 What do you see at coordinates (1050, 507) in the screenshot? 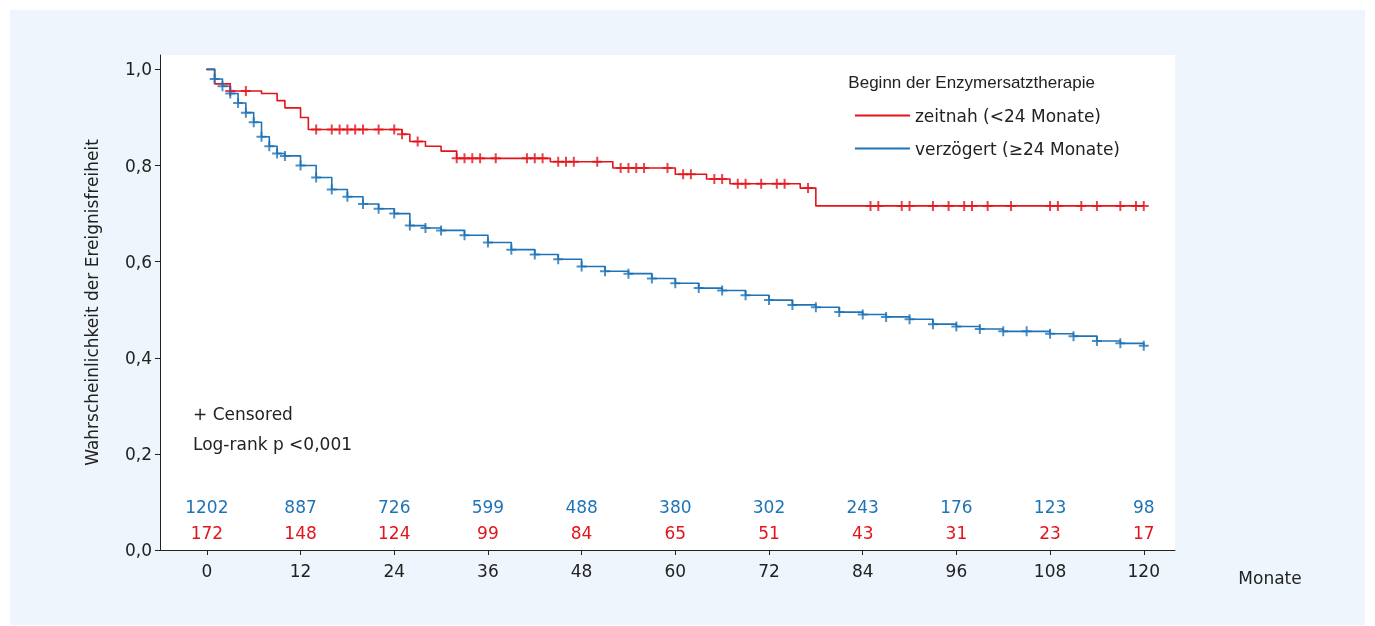
I see `annotation: 123` at bounding box center [1050, 507].